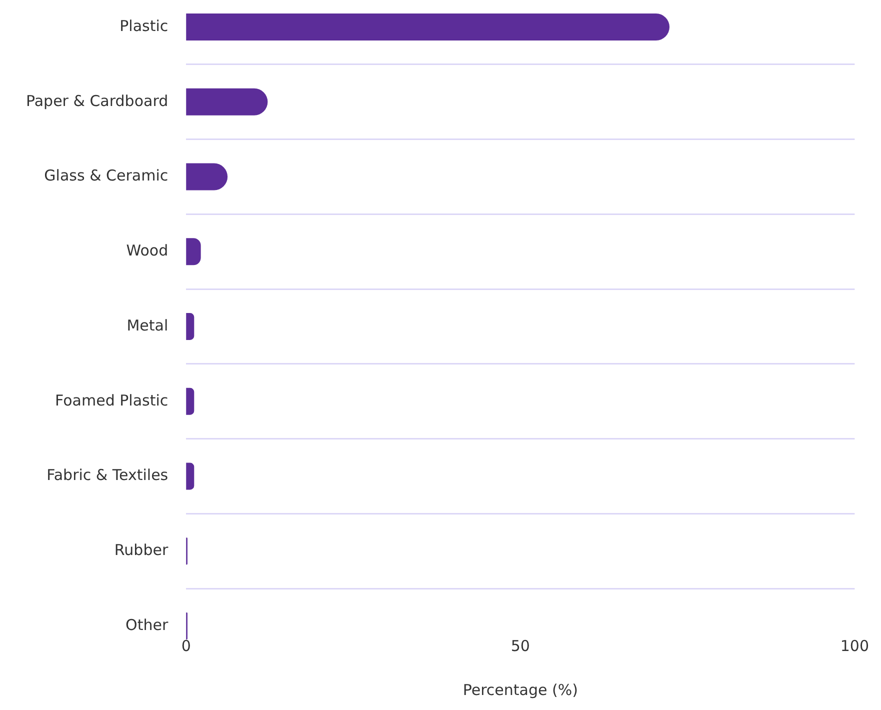 This screenshot has height=710, width=881. Describe the element at coordinates (106, 175) in the screenshot. I see `y-tick-label: Glass & Ceramic` at that location.